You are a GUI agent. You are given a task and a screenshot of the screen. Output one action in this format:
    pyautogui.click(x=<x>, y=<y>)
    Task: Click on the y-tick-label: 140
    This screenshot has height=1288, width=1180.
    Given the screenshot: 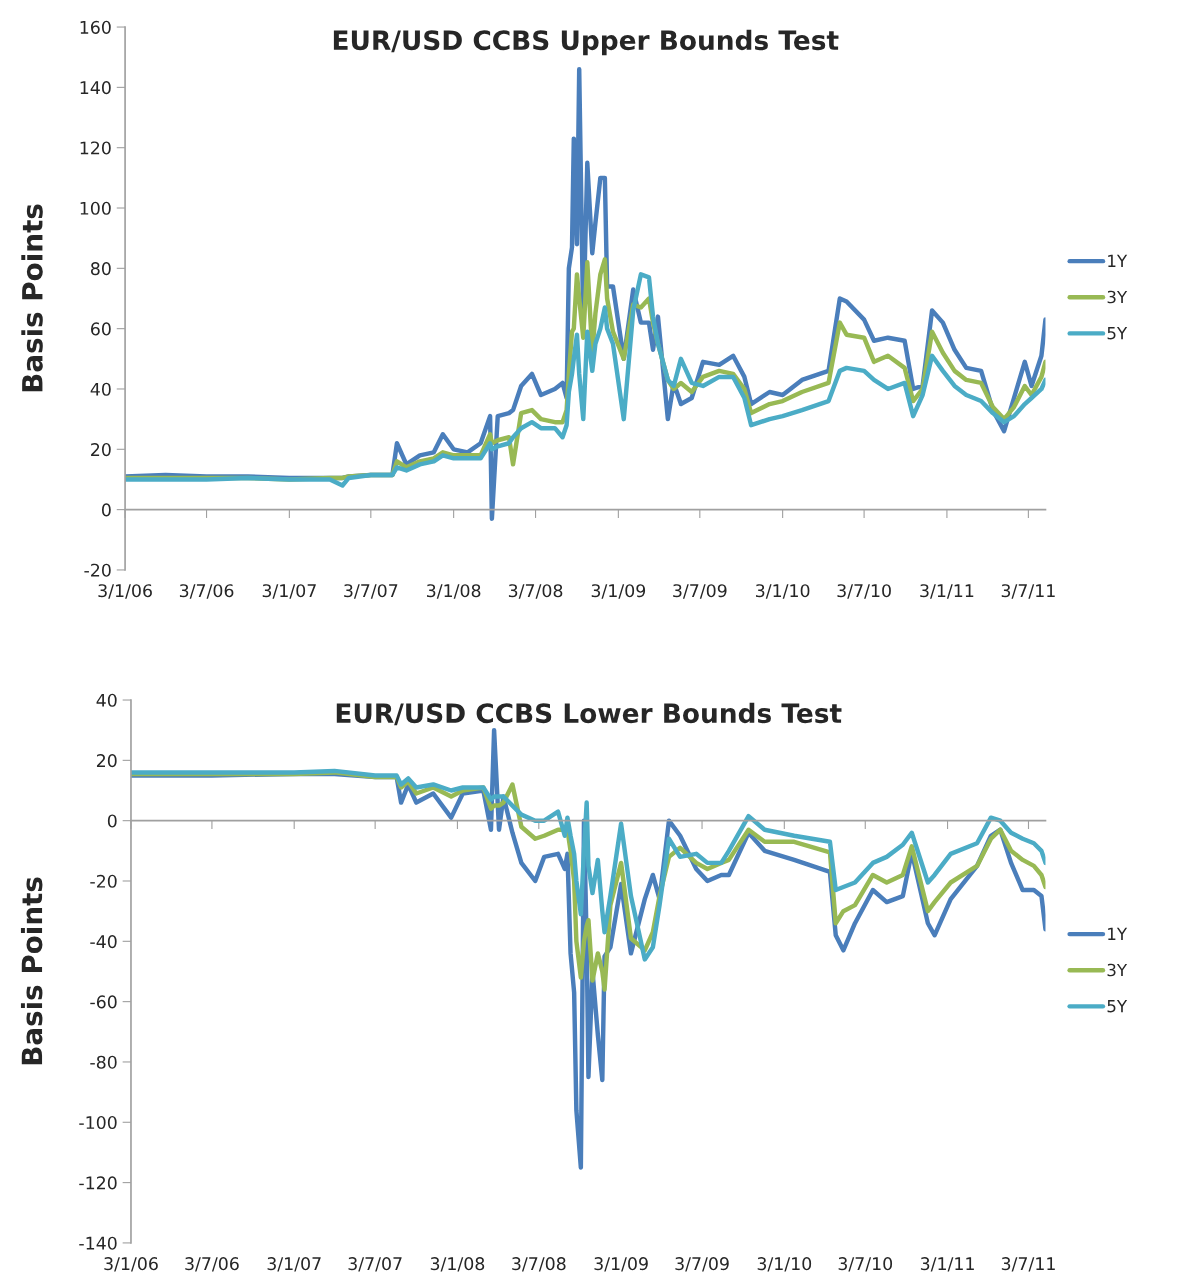 What is the action you would take?
    pyautogui.click(x=95, y=88)
    